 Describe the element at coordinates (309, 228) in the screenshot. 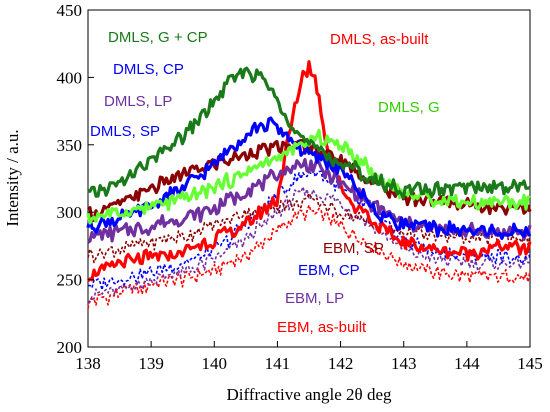

I see `series-line-ebm-sp` at that location.